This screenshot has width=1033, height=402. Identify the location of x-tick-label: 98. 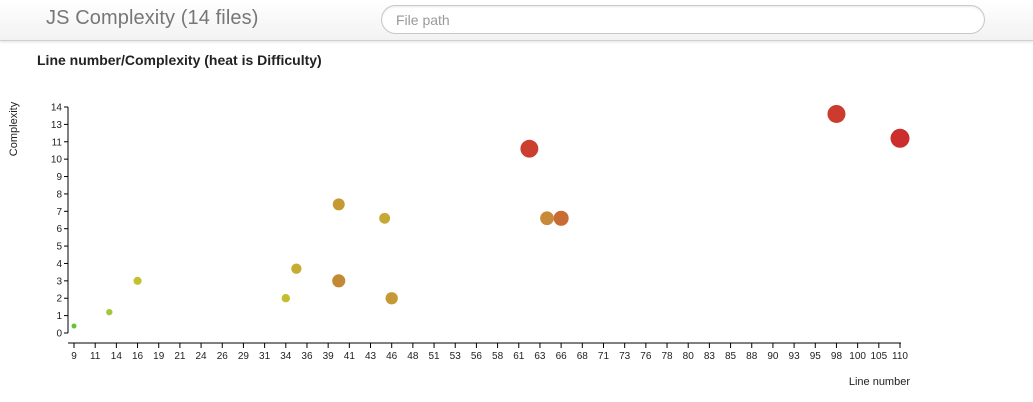
(837, 356).